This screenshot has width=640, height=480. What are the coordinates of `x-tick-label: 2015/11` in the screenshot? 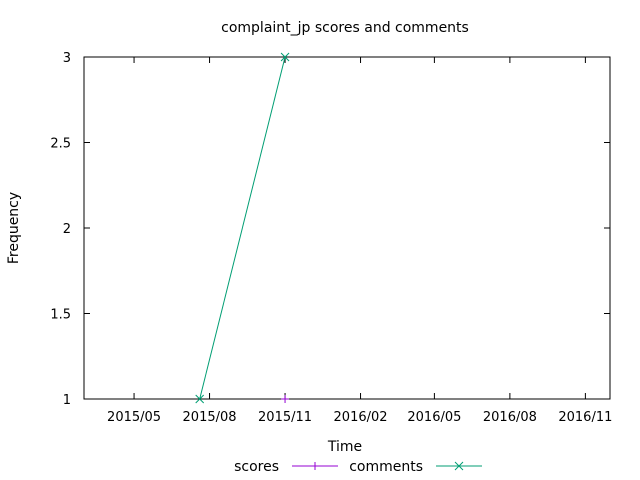 It's located at (285, 417).